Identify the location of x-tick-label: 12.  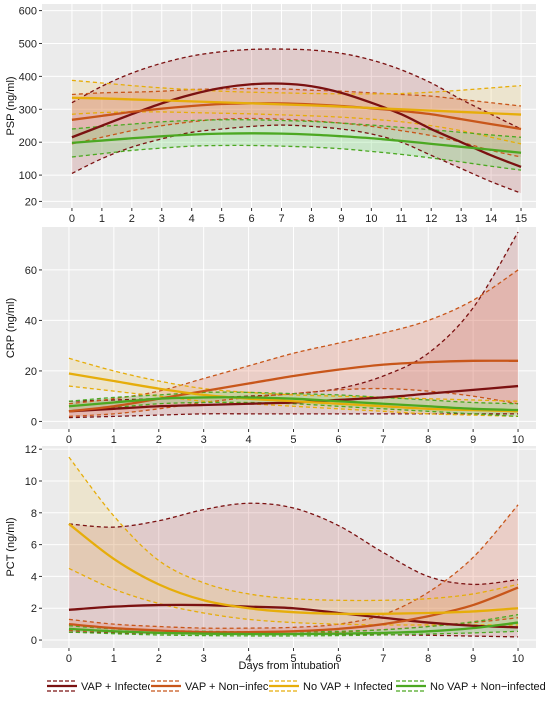
(431, 219).